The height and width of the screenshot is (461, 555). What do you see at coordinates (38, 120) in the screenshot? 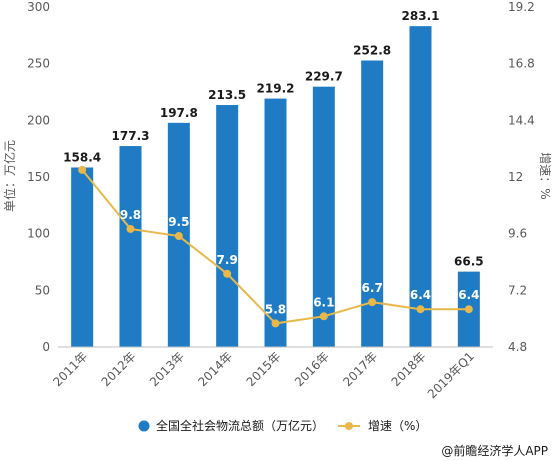
I see `y-tick-label: 200` at bounding box center [38, 120].